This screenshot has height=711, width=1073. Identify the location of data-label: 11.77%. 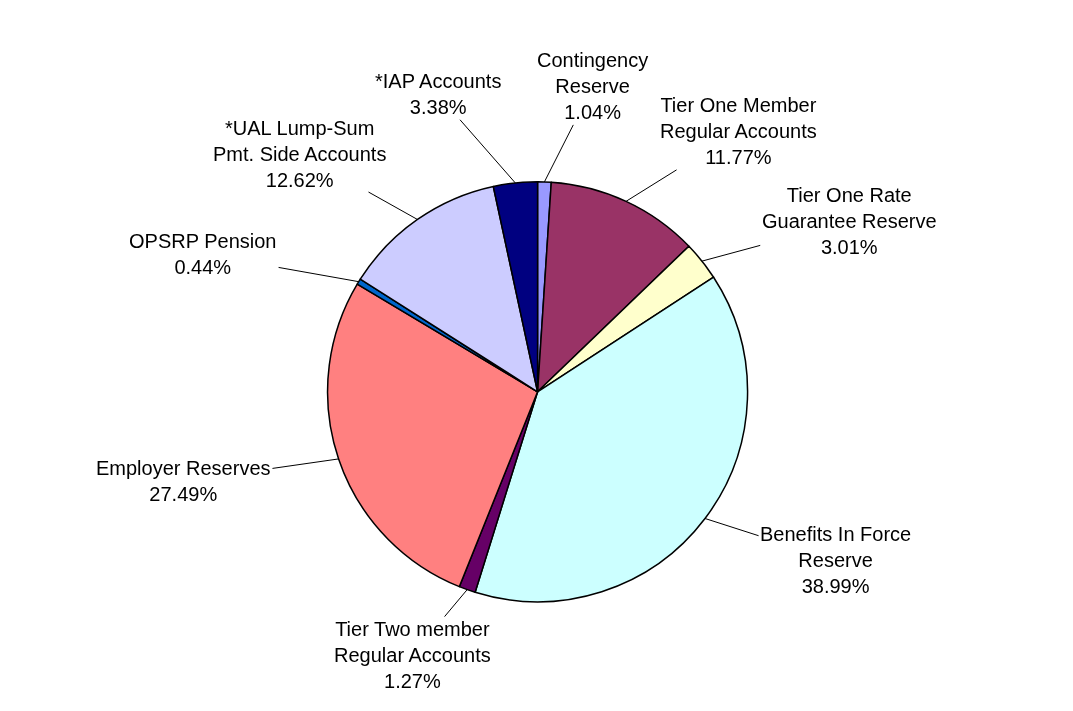
(738, 157).